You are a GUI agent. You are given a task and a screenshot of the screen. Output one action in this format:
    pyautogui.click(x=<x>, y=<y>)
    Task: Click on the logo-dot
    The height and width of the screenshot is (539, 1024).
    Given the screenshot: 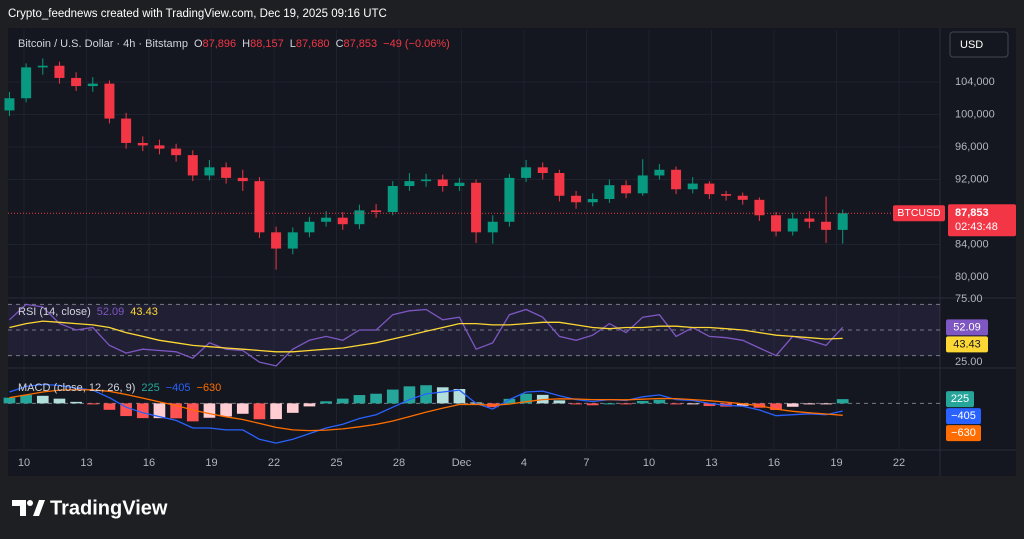 What is the action you would take?
    pyautogui.click(x=30, y=503)
    